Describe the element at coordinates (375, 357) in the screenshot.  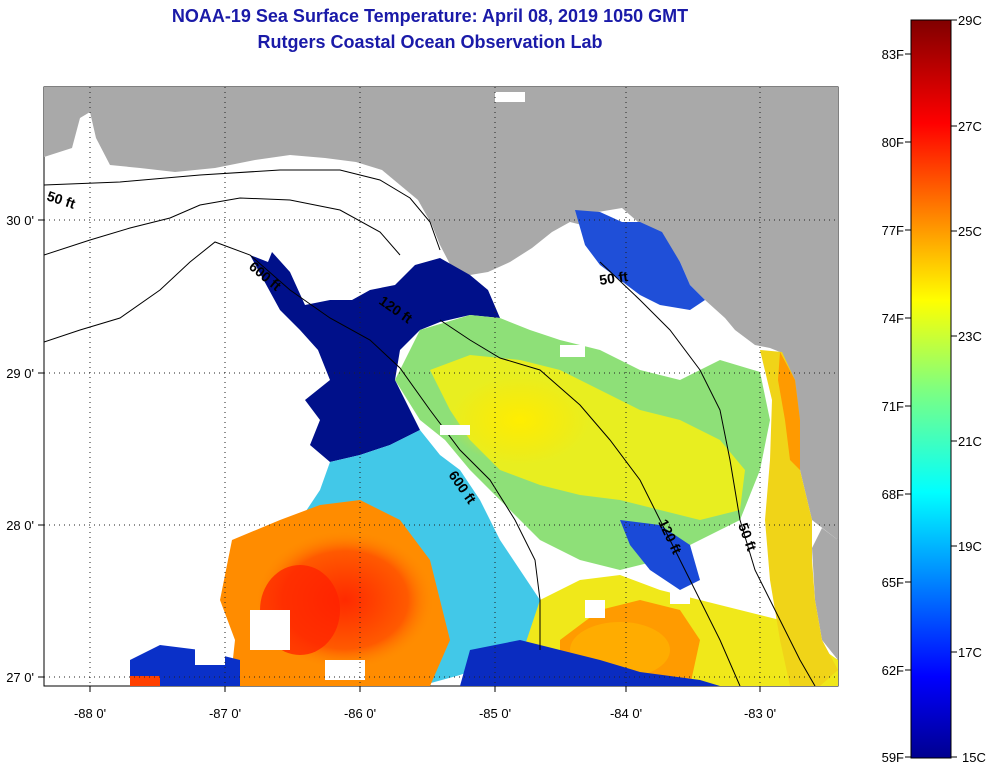
I see `sst-cold-northwest` at that location.